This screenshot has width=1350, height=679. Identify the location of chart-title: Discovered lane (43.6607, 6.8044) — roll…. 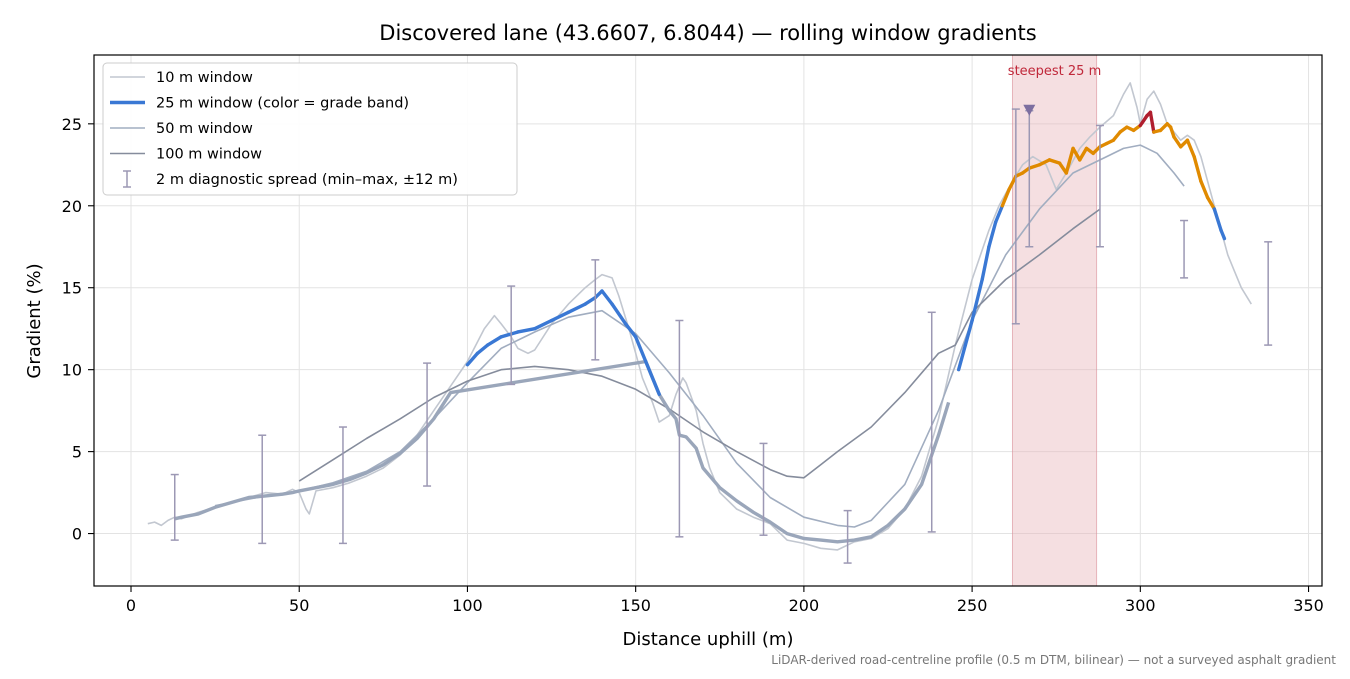
(707, 33).